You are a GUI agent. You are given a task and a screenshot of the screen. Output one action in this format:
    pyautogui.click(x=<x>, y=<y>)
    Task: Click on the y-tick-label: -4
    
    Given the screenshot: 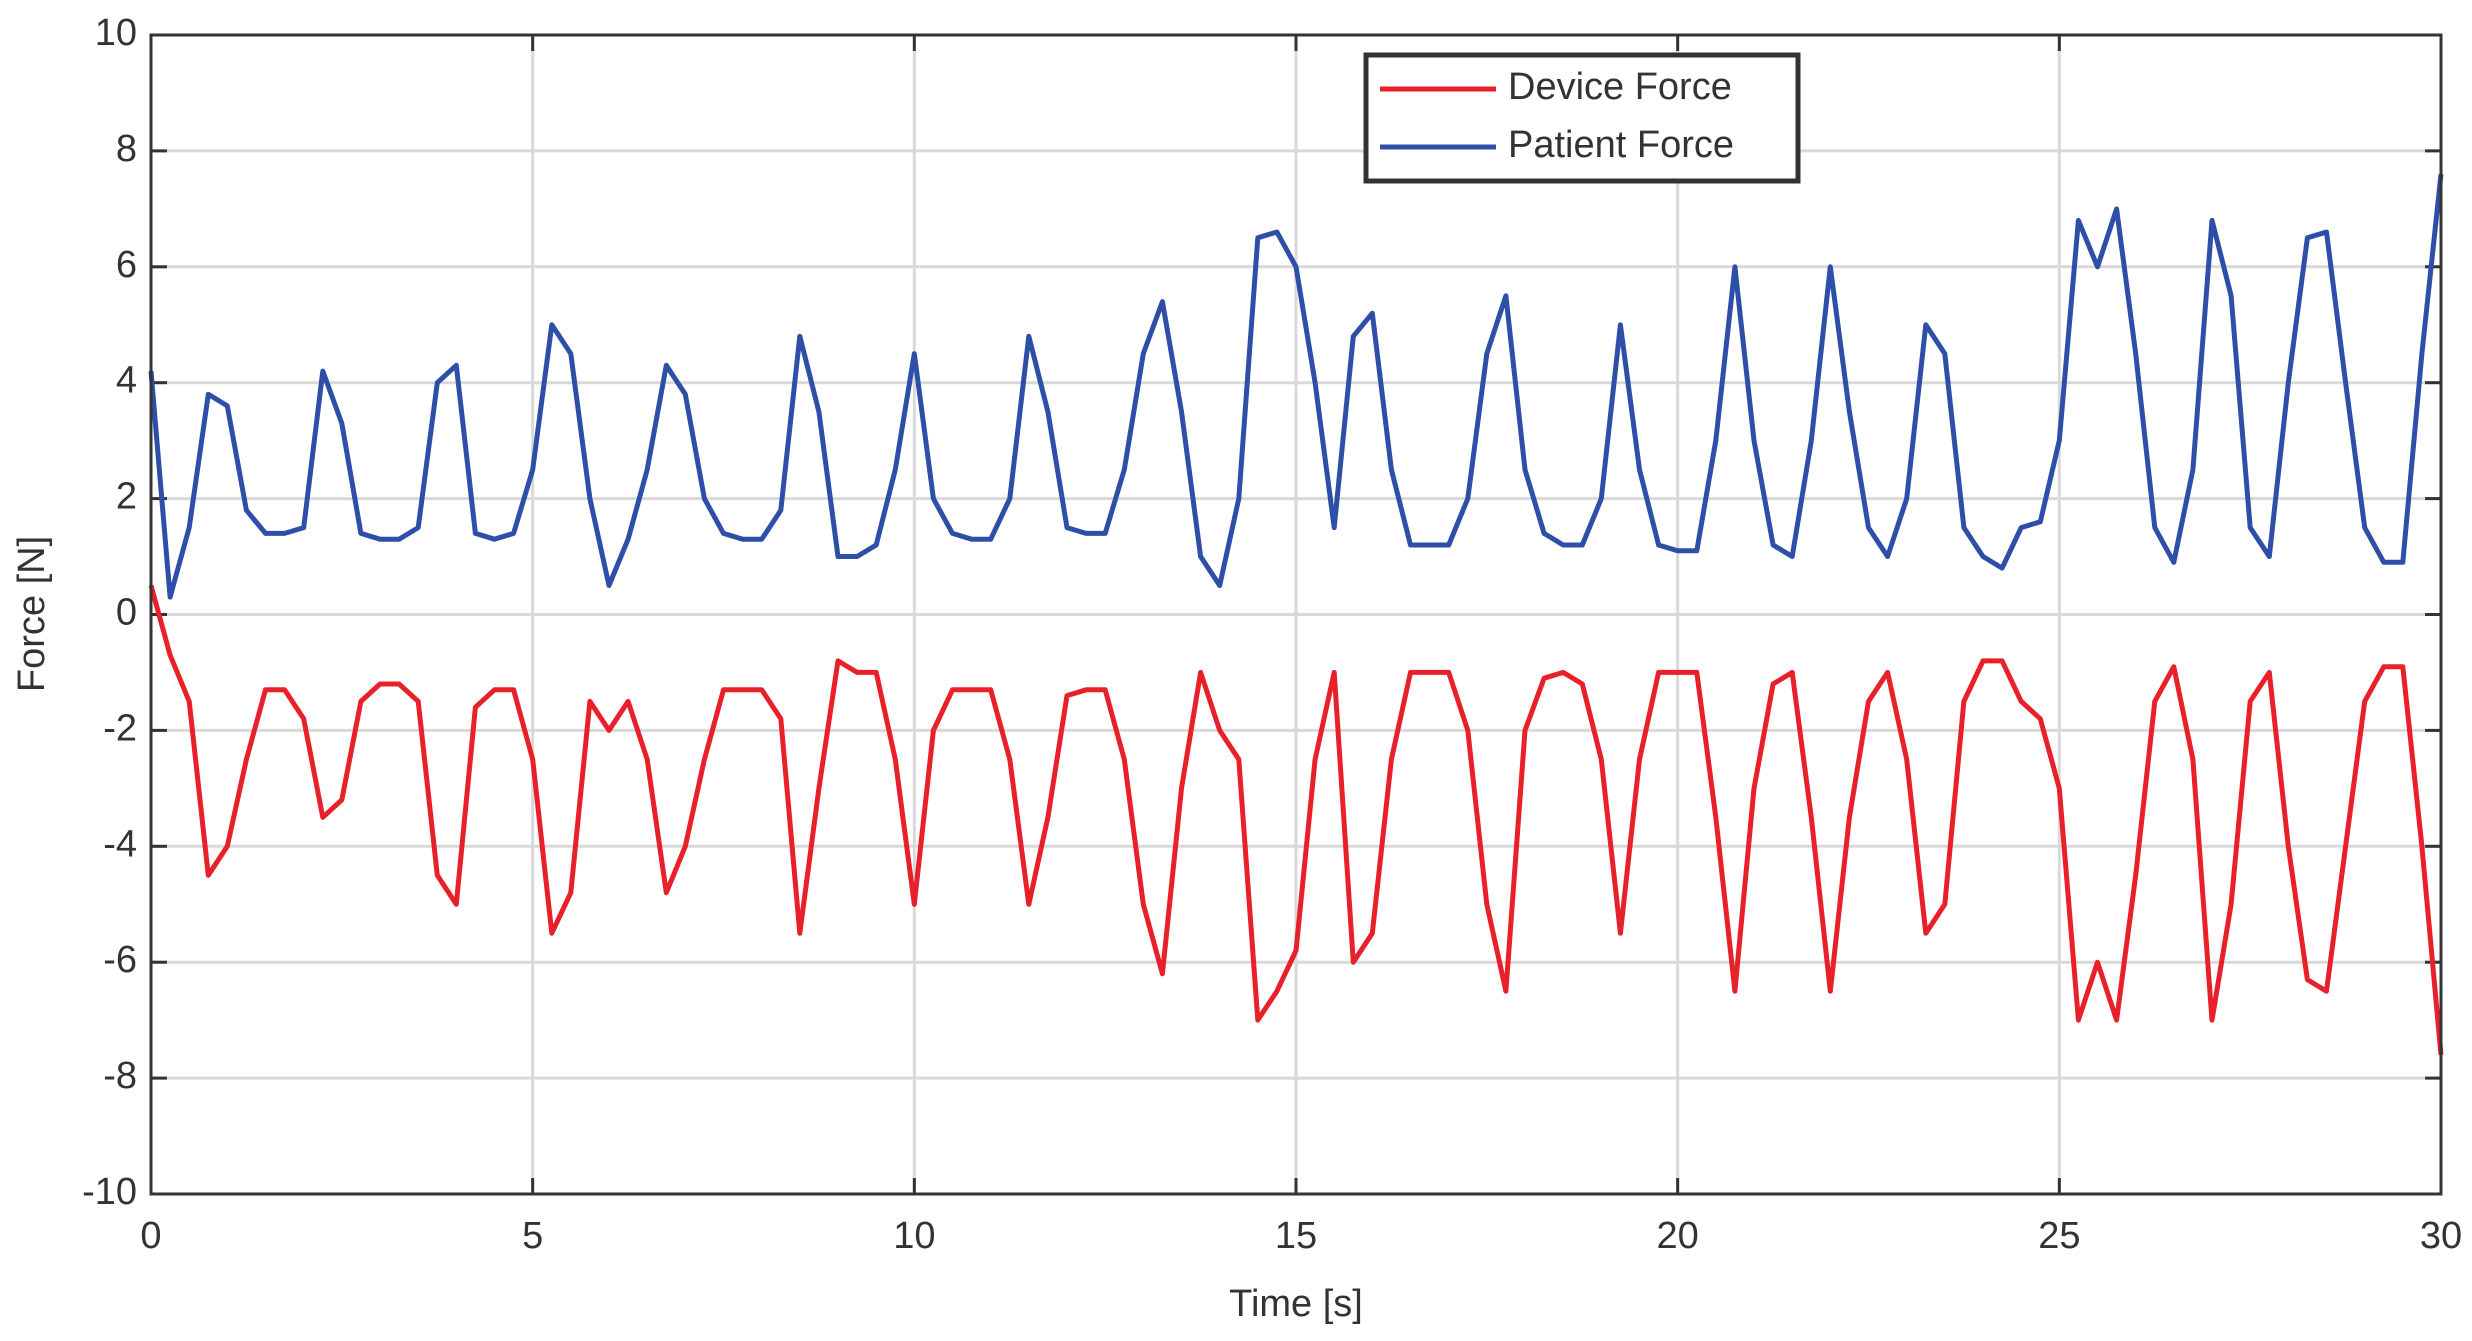 What is the action you would take?
    pyautogui.click(x=120, y=844)
    